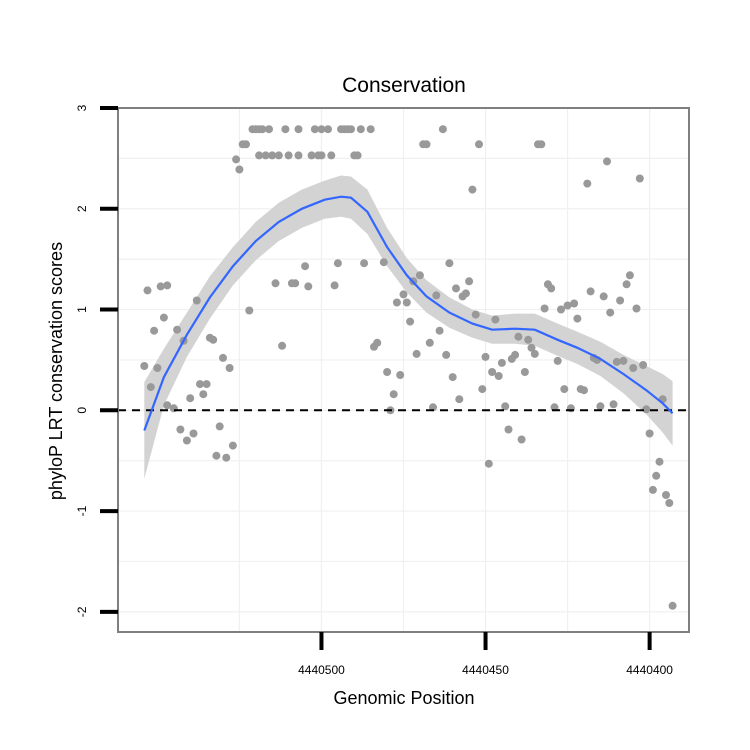 The width and height of the screenshot is (750, 750). What do you see at coordinates (82, 410) in the screenshot?
I see `y-tick-label: 0` at bounding box center [82, 410].